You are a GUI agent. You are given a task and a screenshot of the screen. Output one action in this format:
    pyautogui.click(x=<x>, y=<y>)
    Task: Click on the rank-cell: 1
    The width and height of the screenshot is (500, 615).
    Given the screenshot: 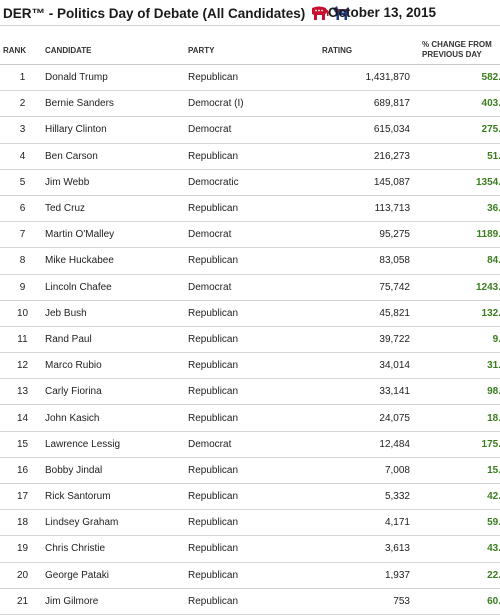 What is the action you would take?
    pyautogui.click(x=22, y=78)
    